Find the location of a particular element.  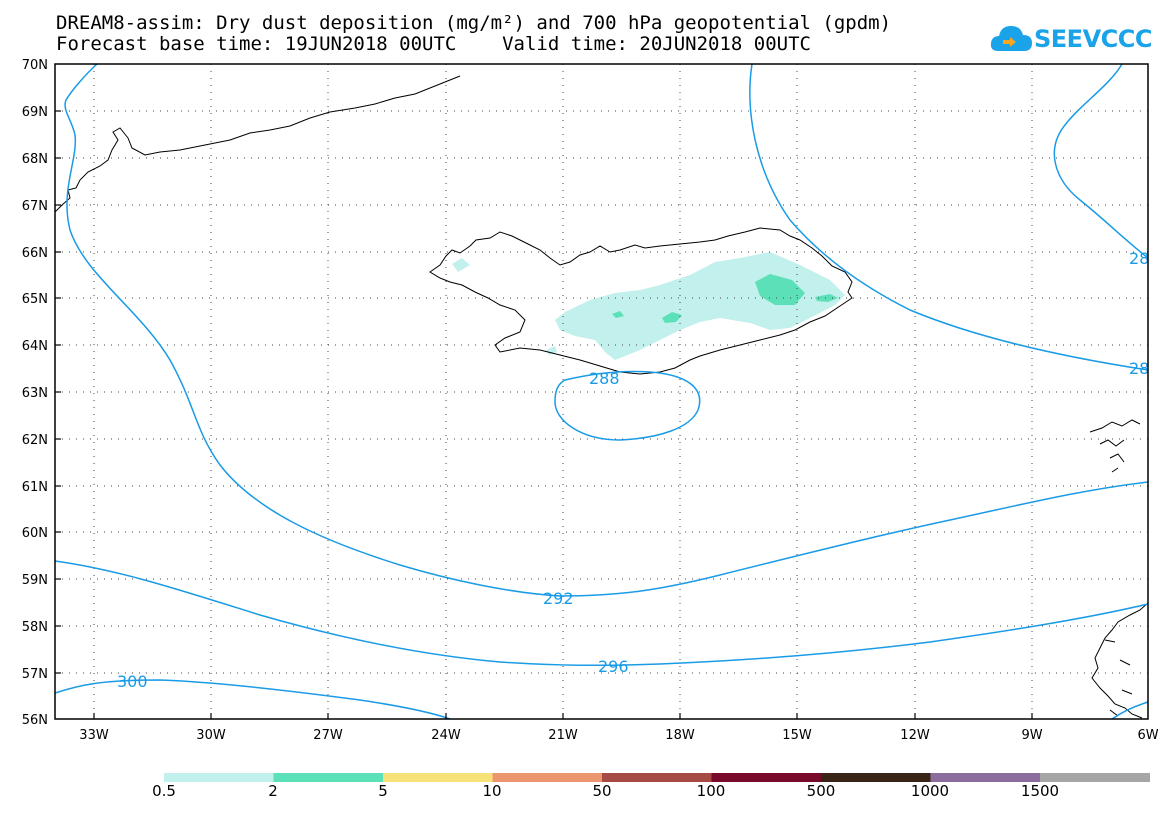

colorbar-label: 100 is located at coordinates (711, 791).